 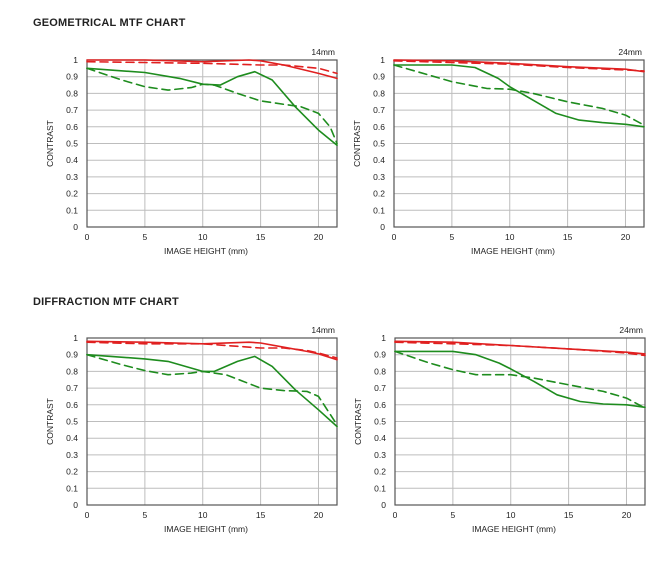 I want to click on geometrical-section-title: GEOMETRICAL MTF CHART, so click(x=109, y=23).